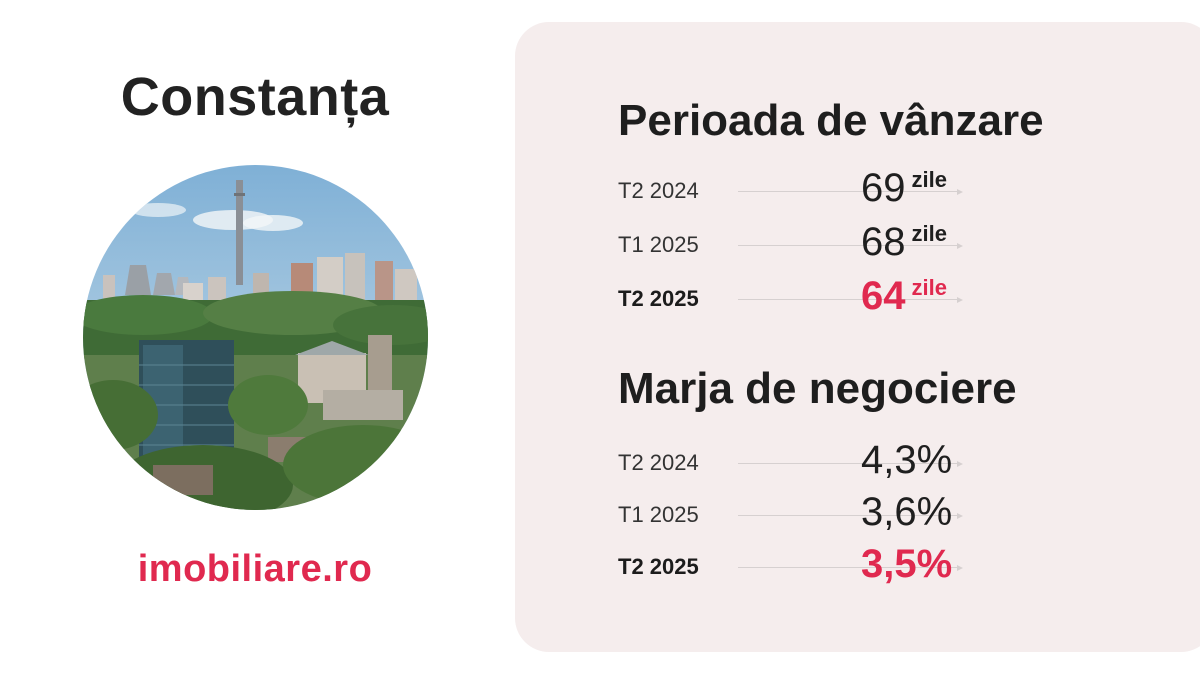  Describe the element at coordinates (883, 296) in the screenshot. I see `row-number: 64` at that location.